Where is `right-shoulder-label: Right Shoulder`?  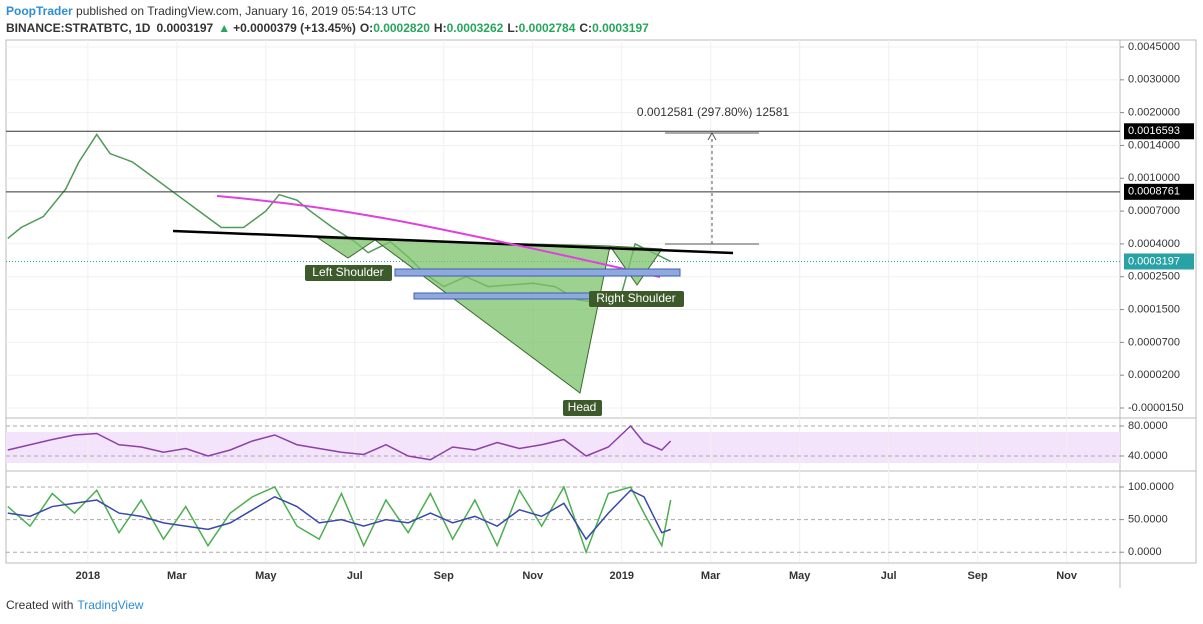
right-shoulder-label: Right Shoulder is located at coordinates (635, 298).